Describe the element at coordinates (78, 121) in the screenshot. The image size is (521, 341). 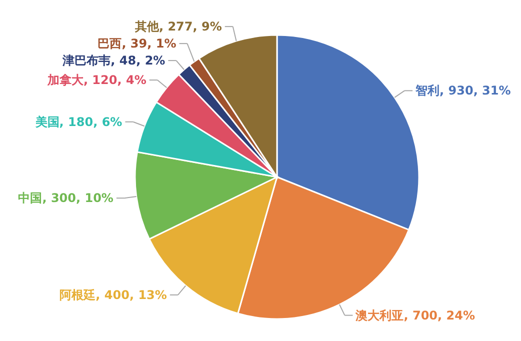
I see `slice-label: 美国, 180, 6%` at that location.